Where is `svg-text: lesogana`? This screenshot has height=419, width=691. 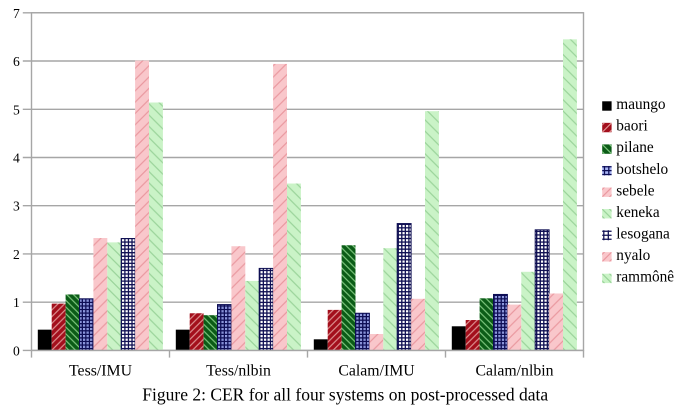
svg-text: lesogana is located at coordinates (643, 233).